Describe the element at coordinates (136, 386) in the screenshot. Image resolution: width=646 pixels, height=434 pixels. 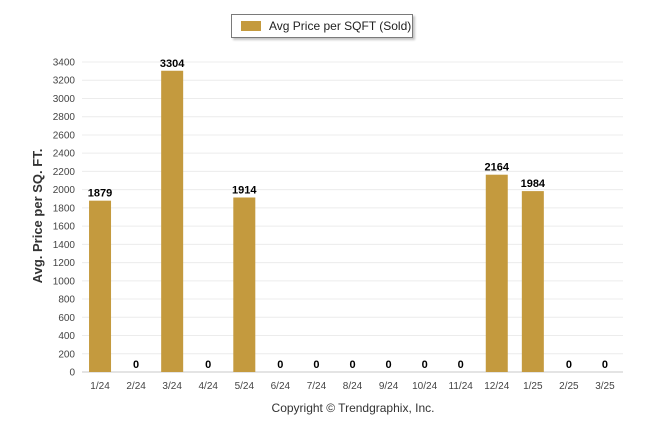
I see `x-tick-label: 2/24` at that location.